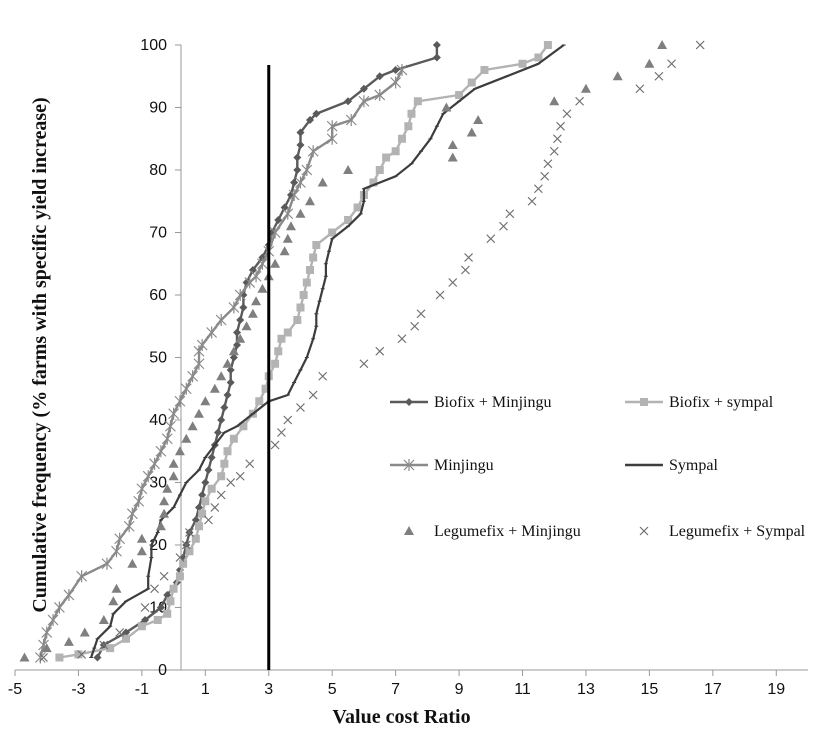 The image size is (838, 733). I want to click on legend-item: Biofix + Minjingu, so click(470, 402).